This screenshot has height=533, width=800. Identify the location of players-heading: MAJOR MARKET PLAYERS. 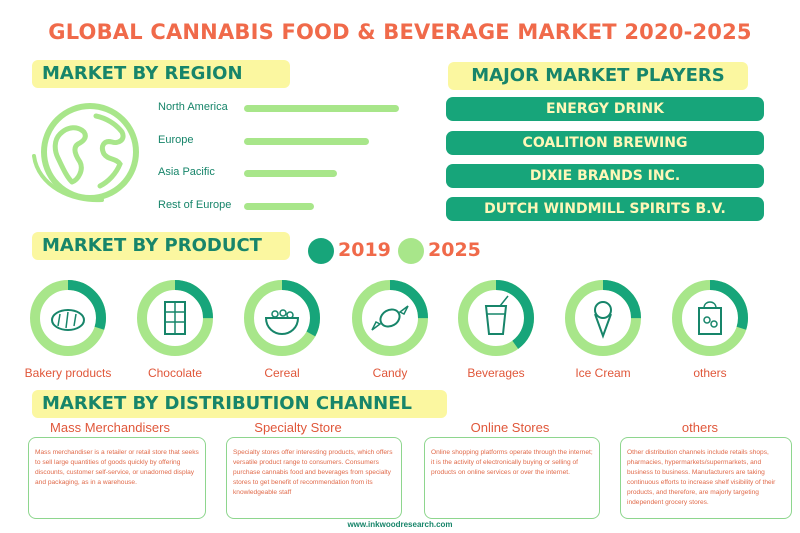
(598, 76).